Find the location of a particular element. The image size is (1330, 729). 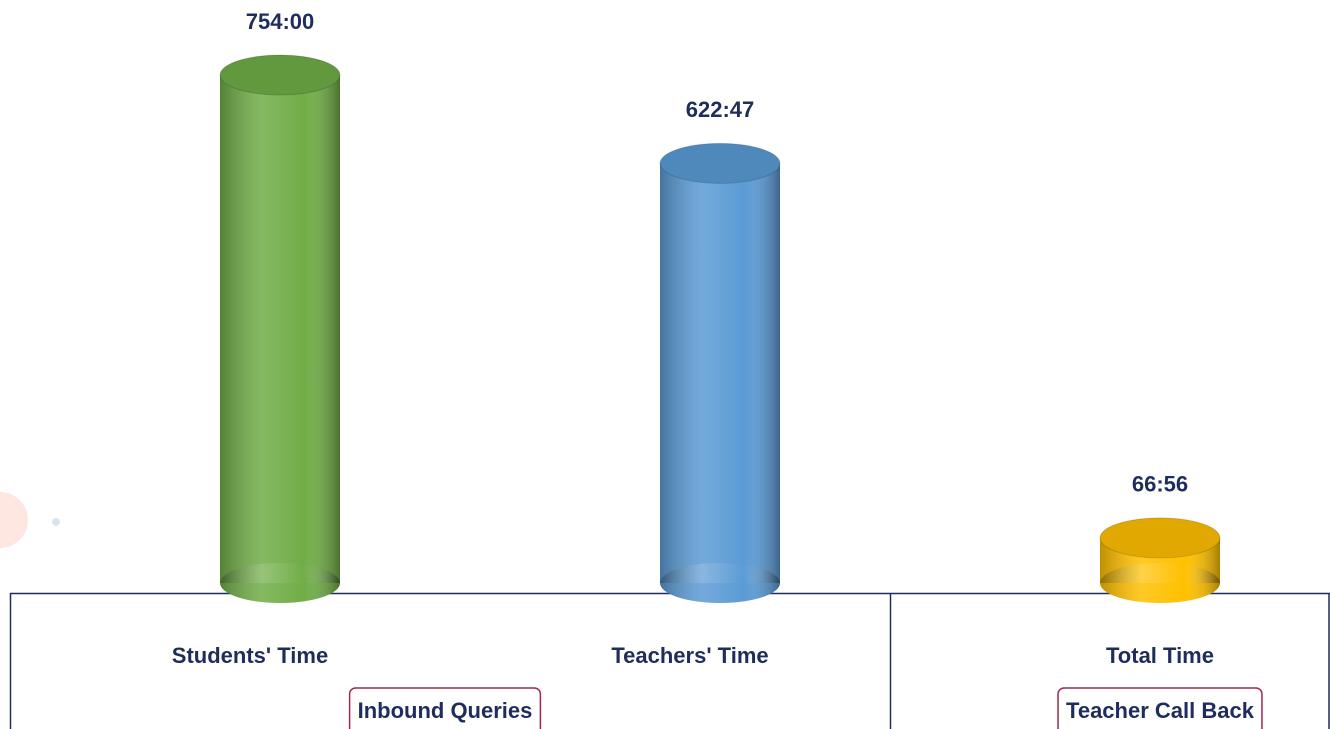

category-label: Total Time is located at coordinates (1160, 655).